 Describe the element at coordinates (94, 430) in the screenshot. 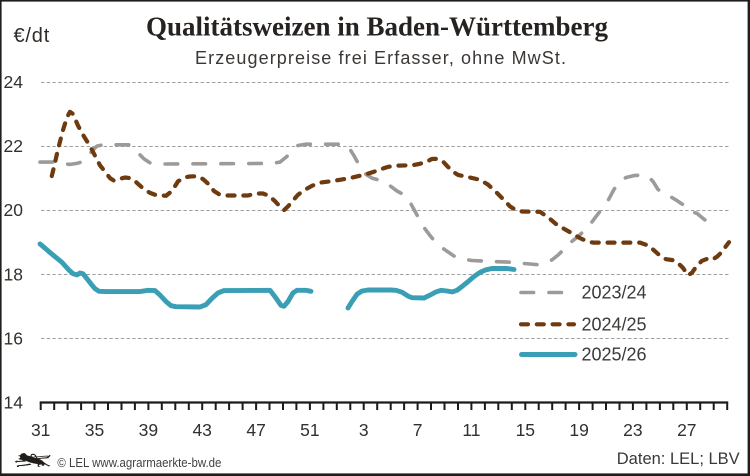

I see `svg-text: 35` at that location.